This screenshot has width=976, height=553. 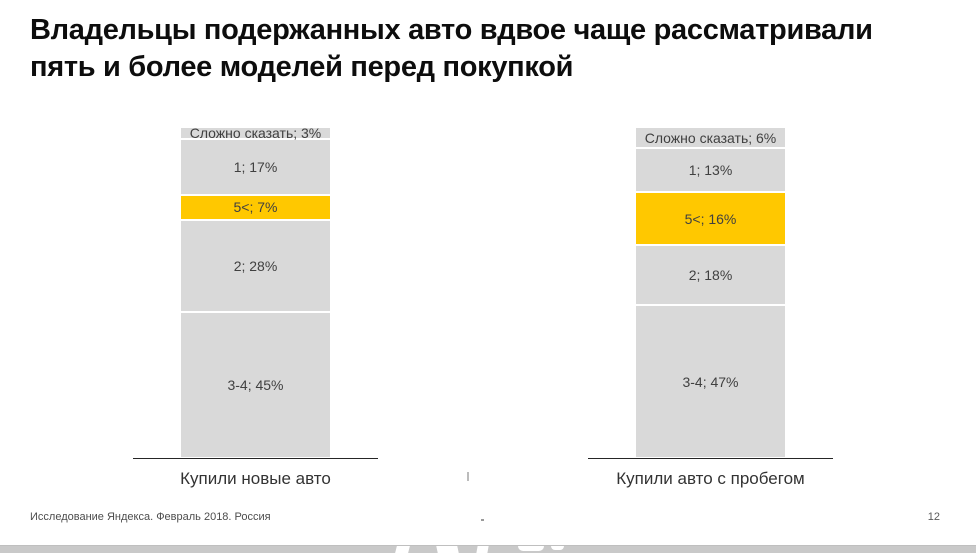 I want to click on segment-data-label: 1; 13%, so click(x=710, y=170).